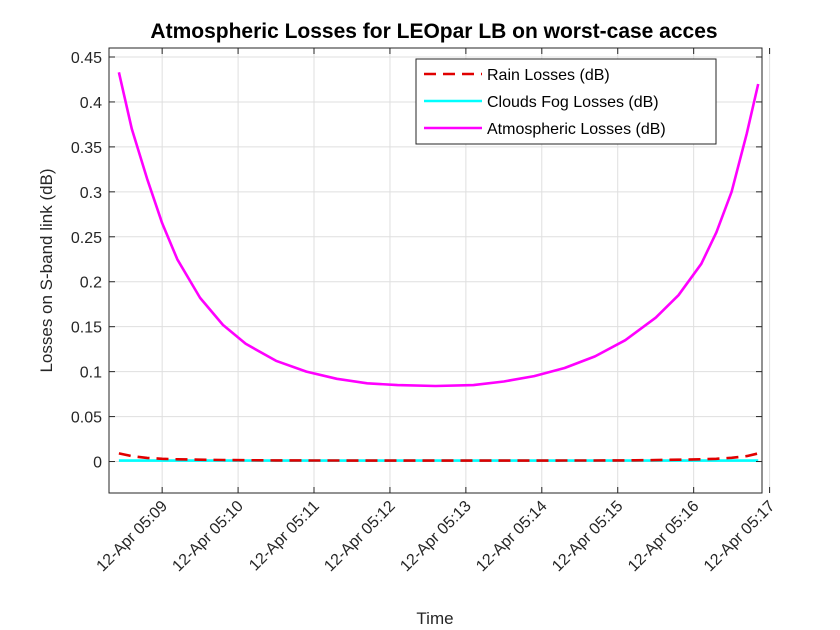 The width and height of the screenshot is (840, 630). Describe the element at coordinates (576, 129) in the screenshot. I see `legend-entry-label: Atmospheric Losses (dB)` at that location.